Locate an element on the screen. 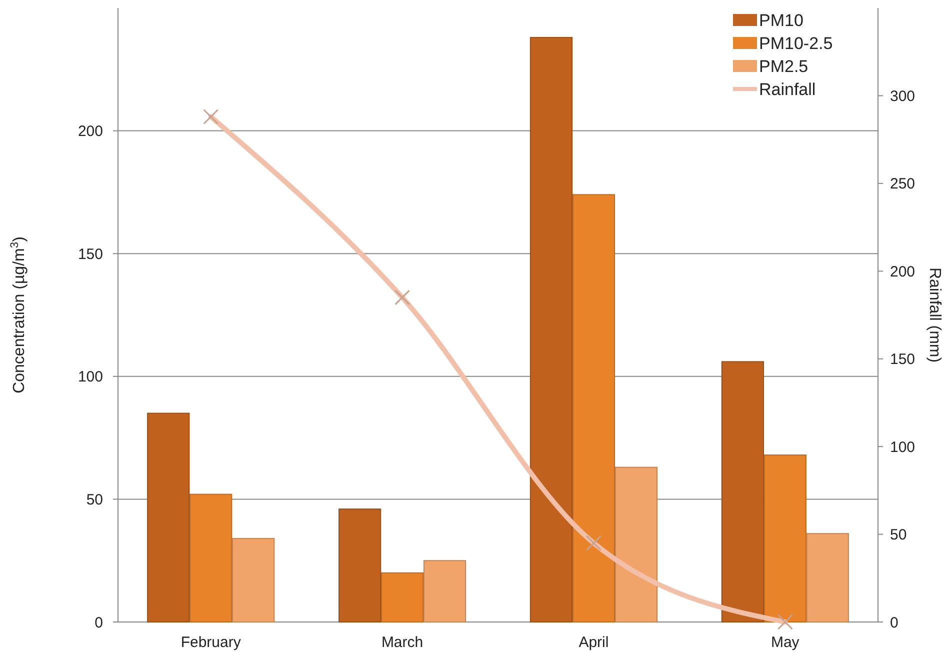  y-tick-label: 0 is located at coordinates (98, 623).